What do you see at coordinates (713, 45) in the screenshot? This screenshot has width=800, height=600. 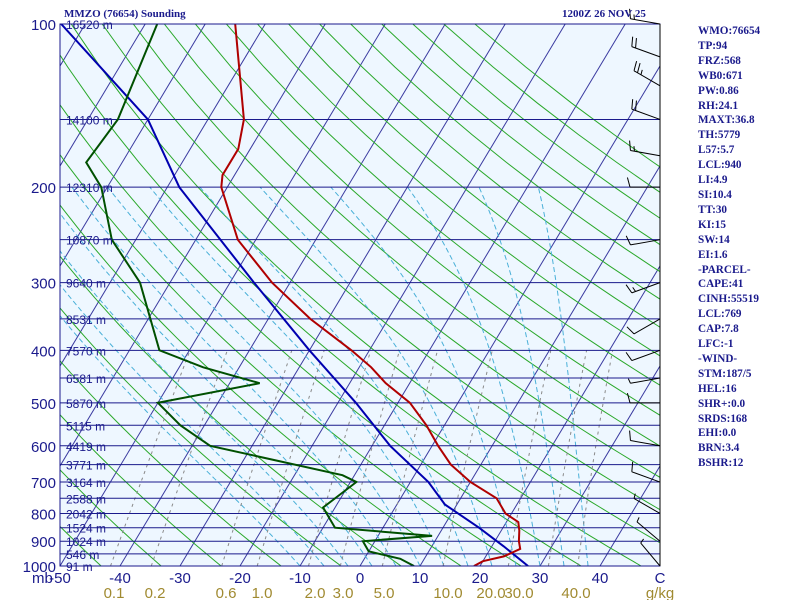 I see `index-row: TP:94` at bounding box center [713, 45].